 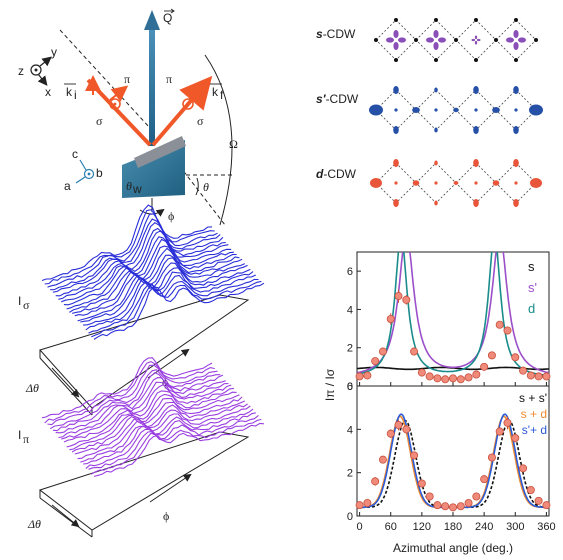 What do you see at coordinates (65, 382) in the screenshot?
I see `sigma-dtheta-arrow` at bounding box center [65, 382].